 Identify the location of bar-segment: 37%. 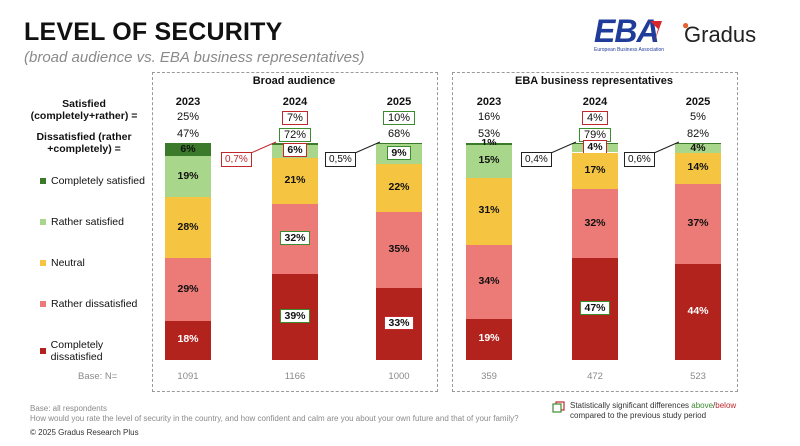
(698, 224).